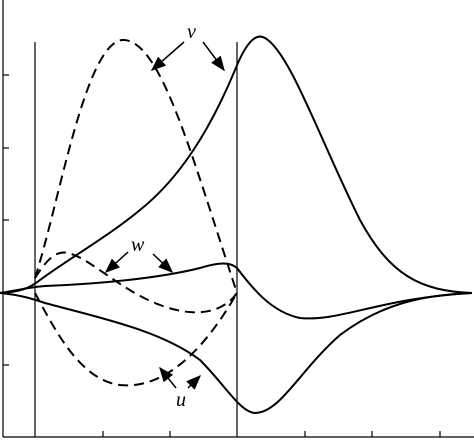 The width and height of the screenshot is (474, 440). I want to click on label-w: w, so click(138, 245).